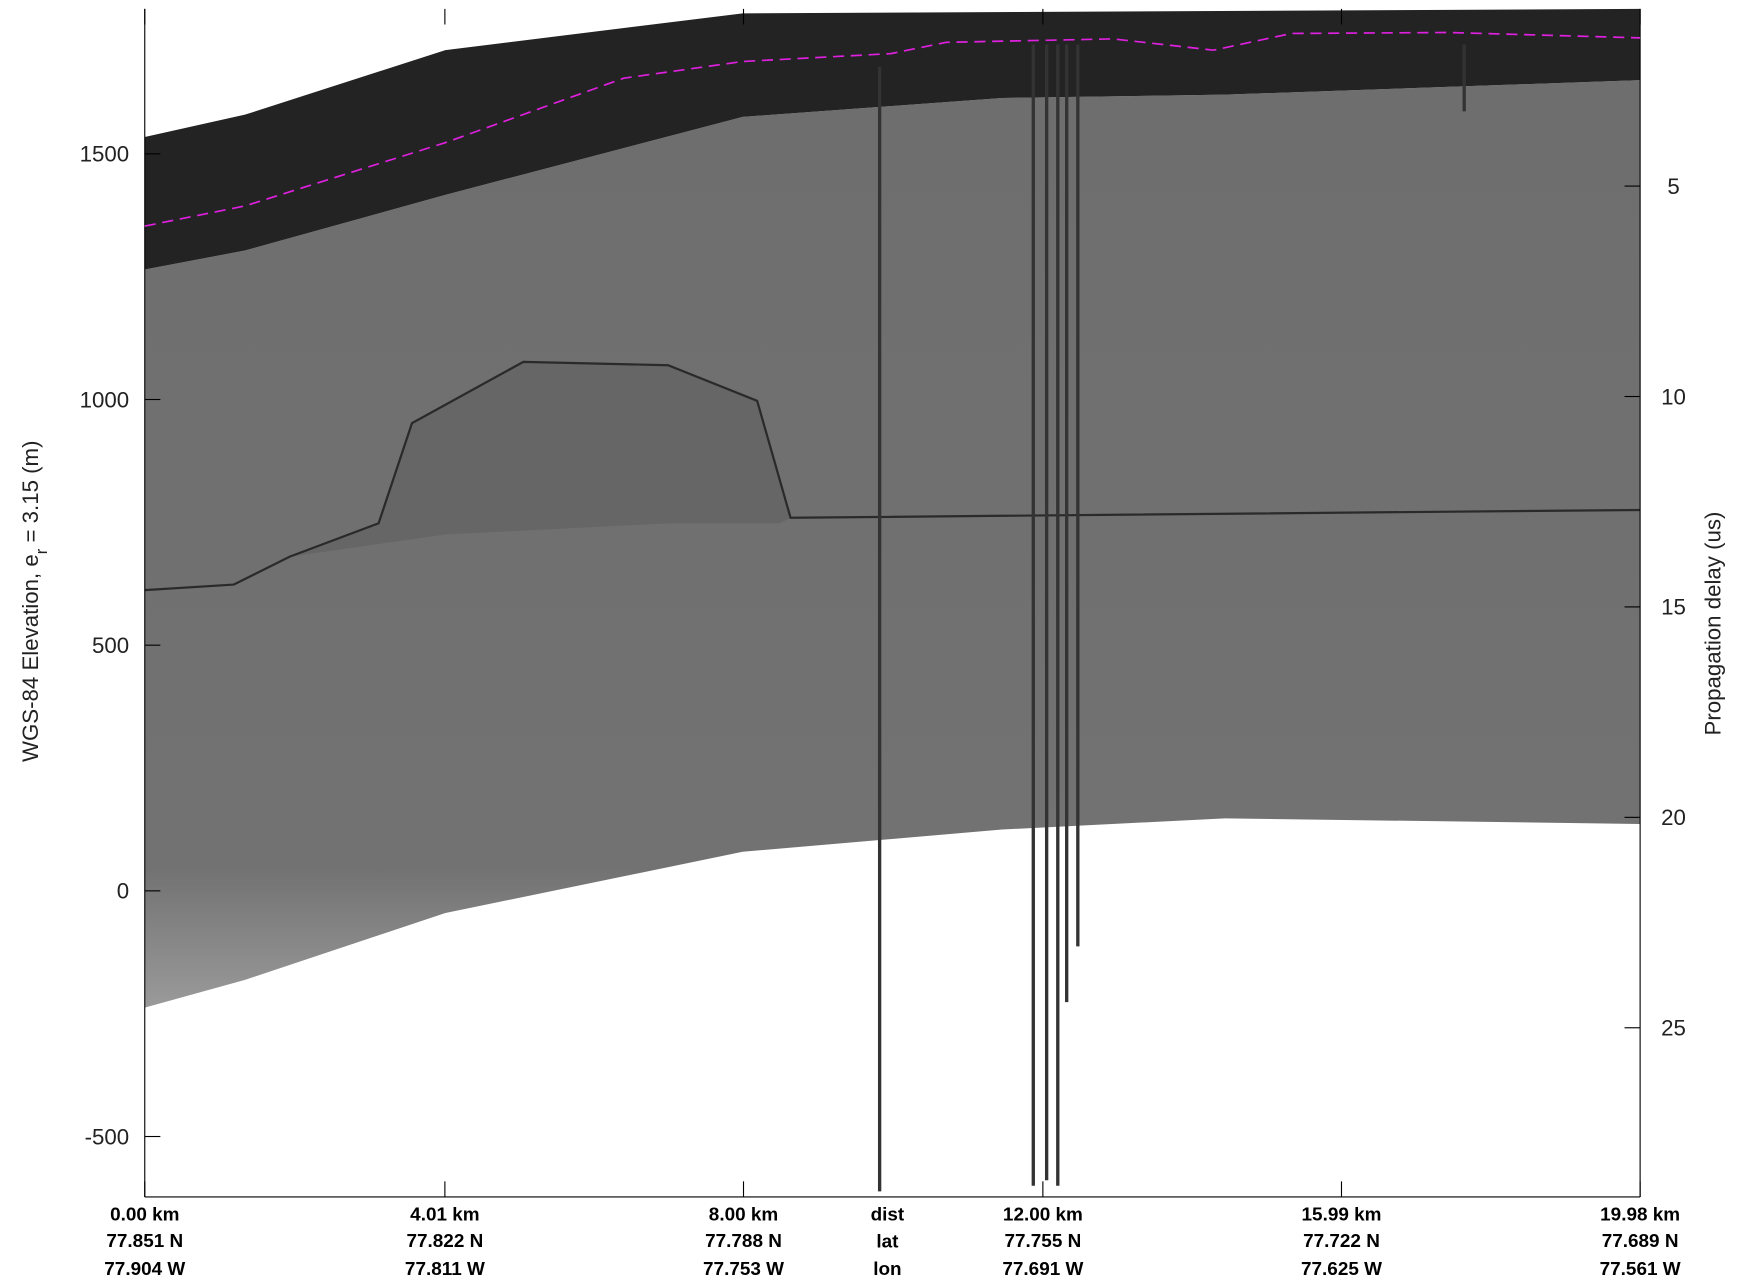 The height and width of the screenshot is (1276, 1737). I want to click on lat-label: 77.722 N, so click(1341, 1241).